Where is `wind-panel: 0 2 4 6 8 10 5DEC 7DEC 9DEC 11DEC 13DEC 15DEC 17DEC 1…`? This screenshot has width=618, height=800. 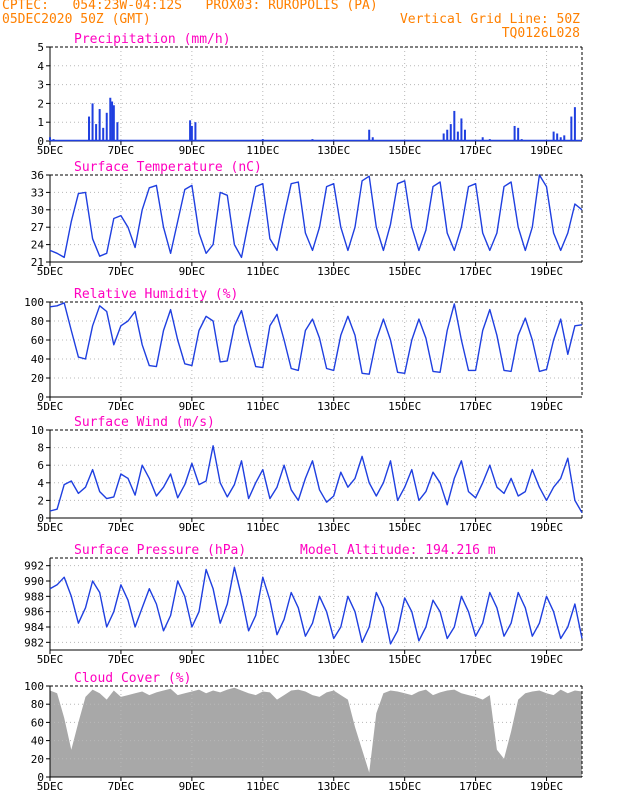
wind-panel: 0 2 4 6 8 10 5DEC 7DEC 9DEC 11DEC 13DEC 15DEC 17DEC 1… is located at coordinates (307, 474).